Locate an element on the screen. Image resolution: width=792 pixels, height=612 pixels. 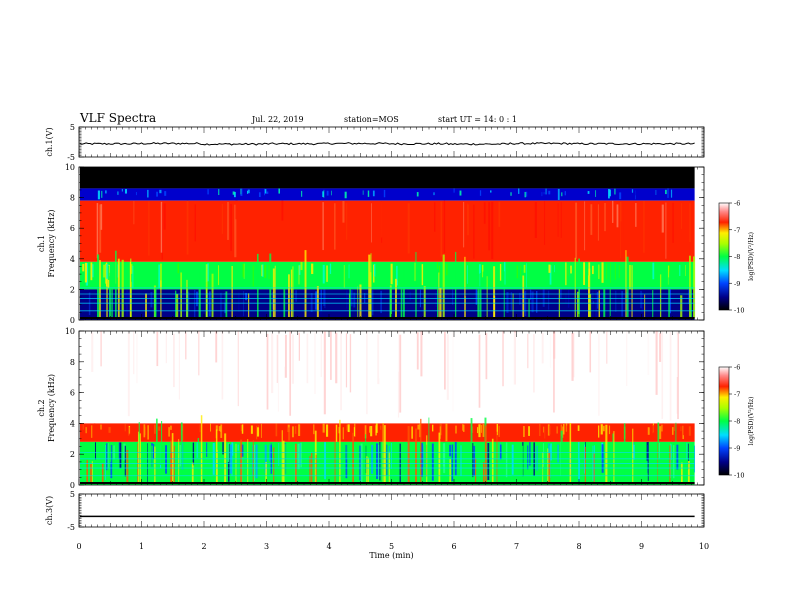
x-tick-label: 9 is located at coordinates (641, 546).